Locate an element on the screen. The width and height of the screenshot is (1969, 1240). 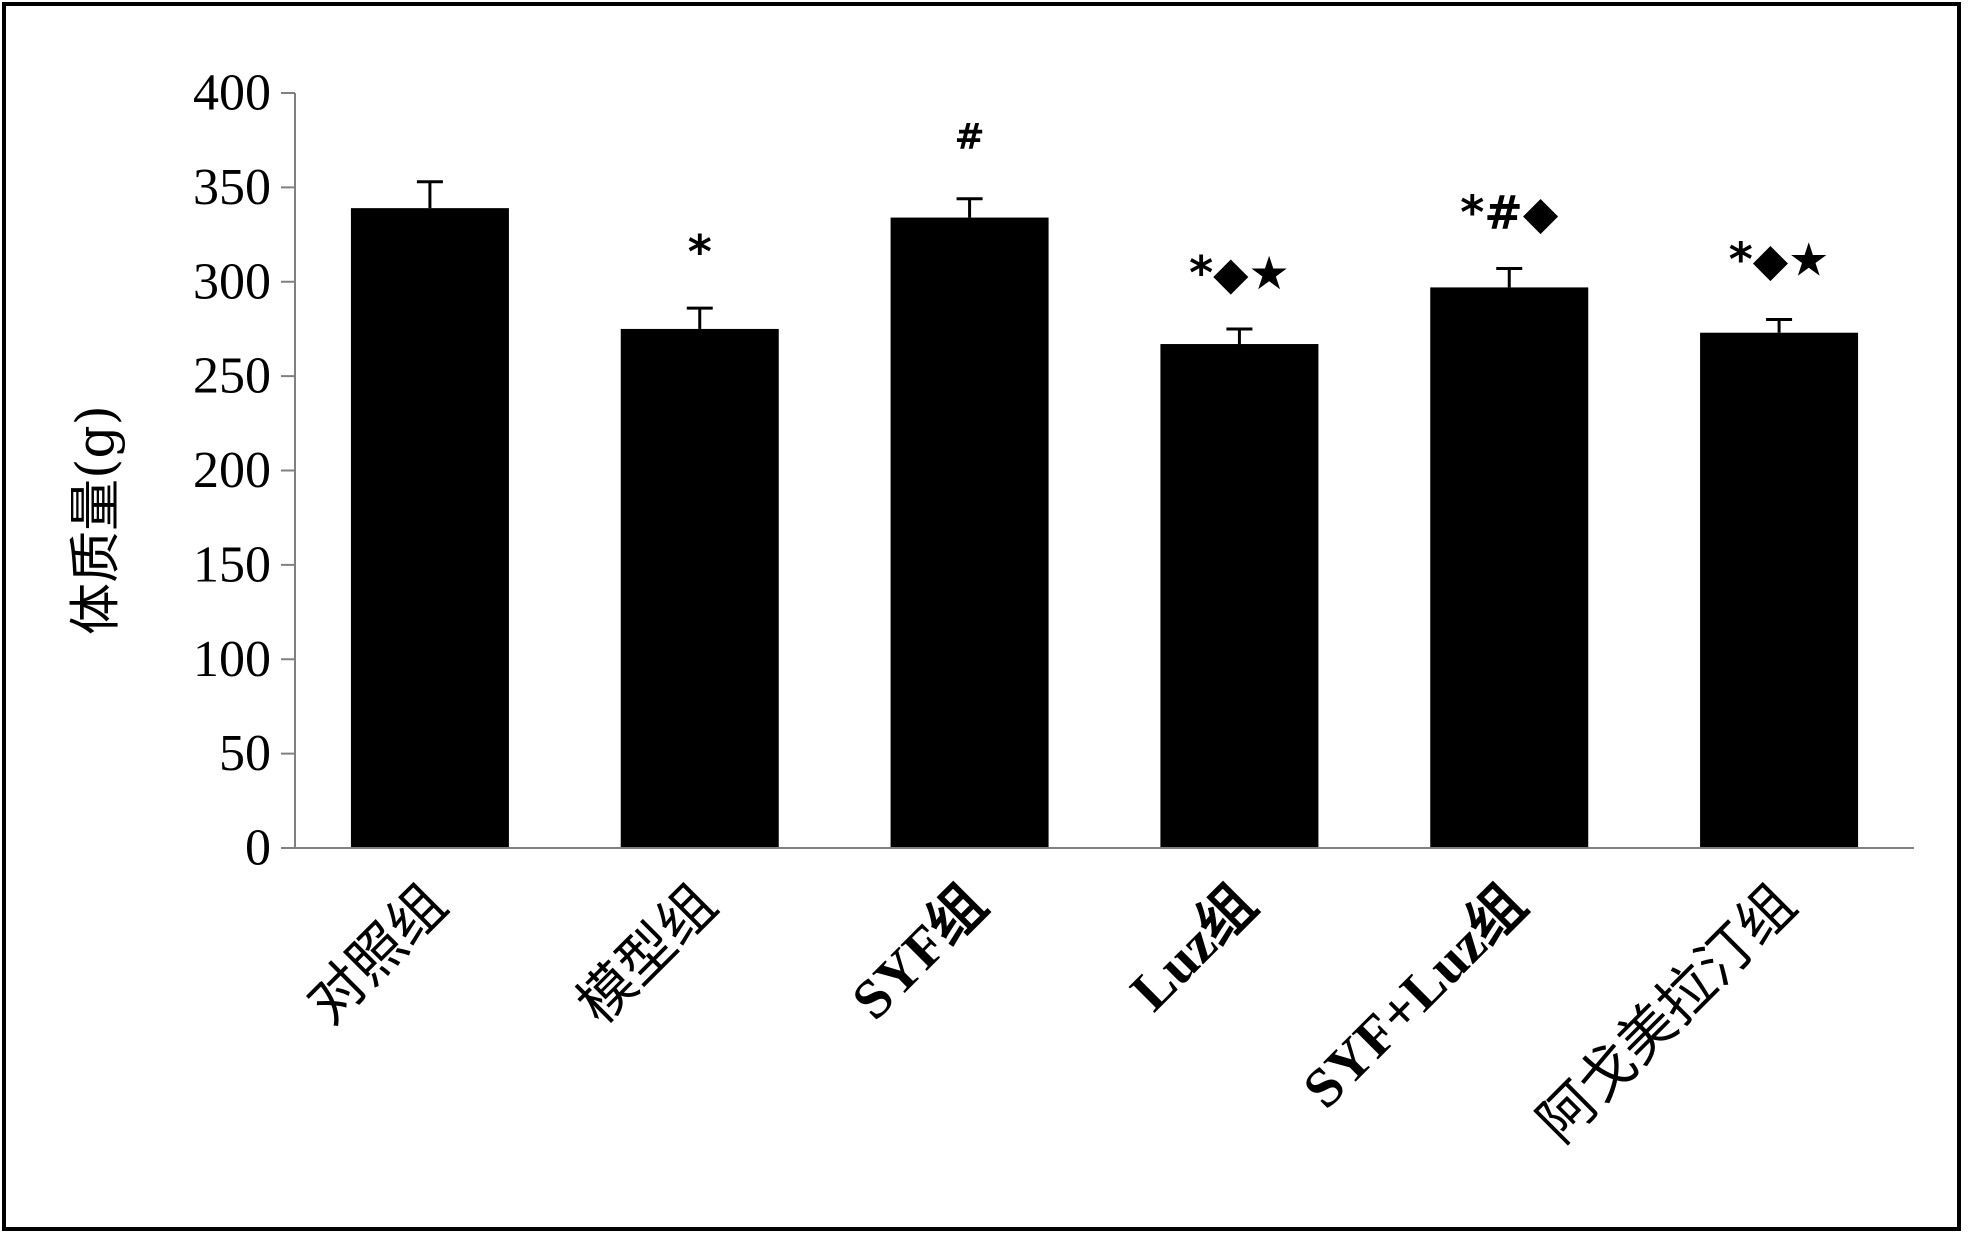
y-axis: 0 50 100 150 200 250 300 350 400 is located at coordinates (244, 471).